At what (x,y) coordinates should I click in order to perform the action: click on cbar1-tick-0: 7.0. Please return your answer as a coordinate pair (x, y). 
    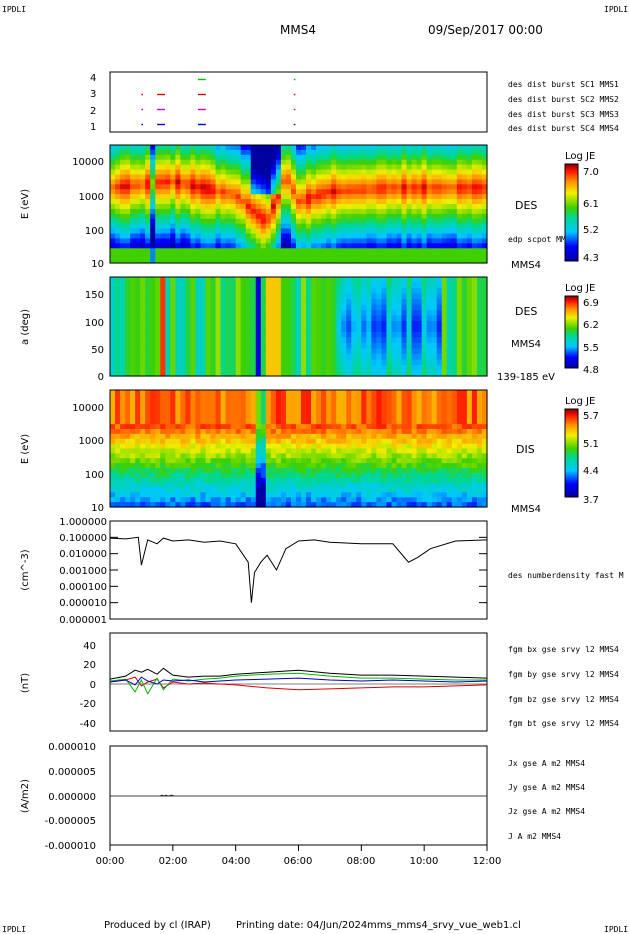
    Looking at the image, I should click on (591, 172).